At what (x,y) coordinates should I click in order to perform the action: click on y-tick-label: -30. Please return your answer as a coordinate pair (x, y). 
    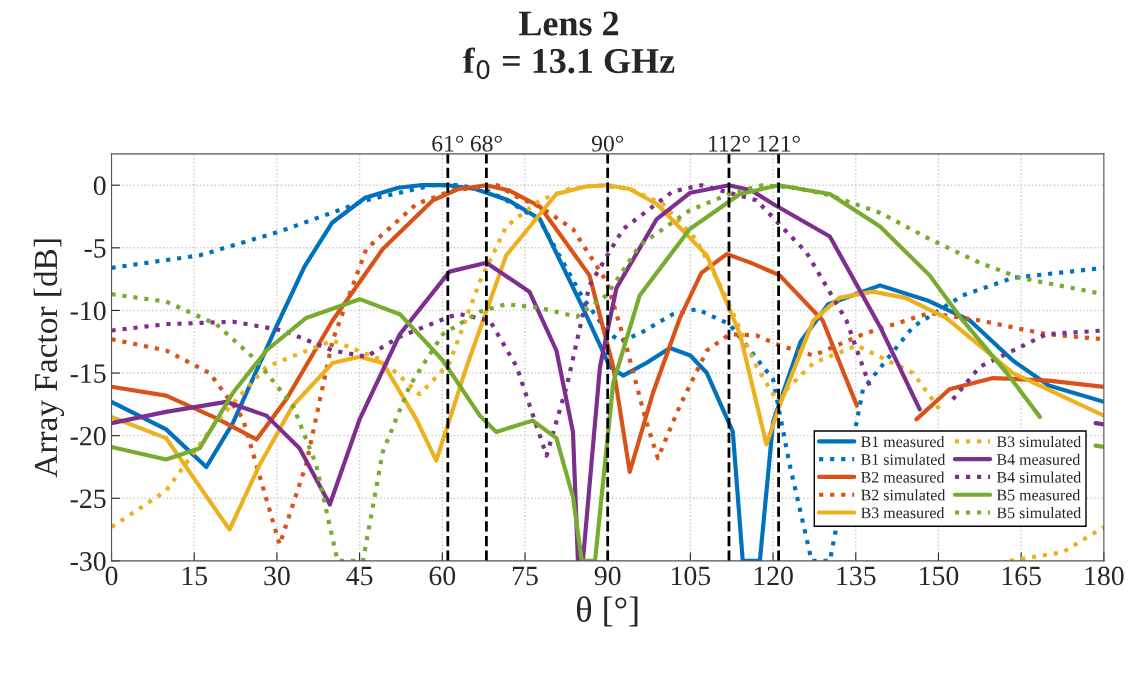
    Looking at the image, I should click on (88, 561).